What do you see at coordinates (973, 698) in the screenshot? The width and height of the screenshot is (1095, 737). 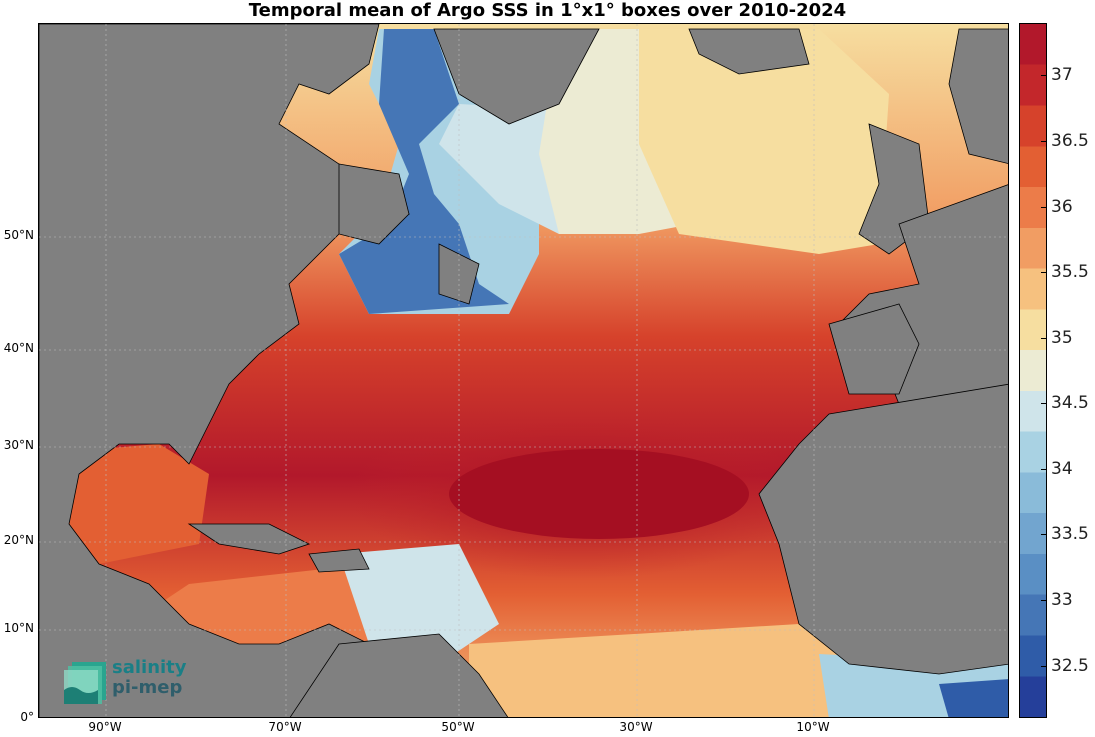 I see `guinea-coast-fresh` at bounding box center [973, 698].